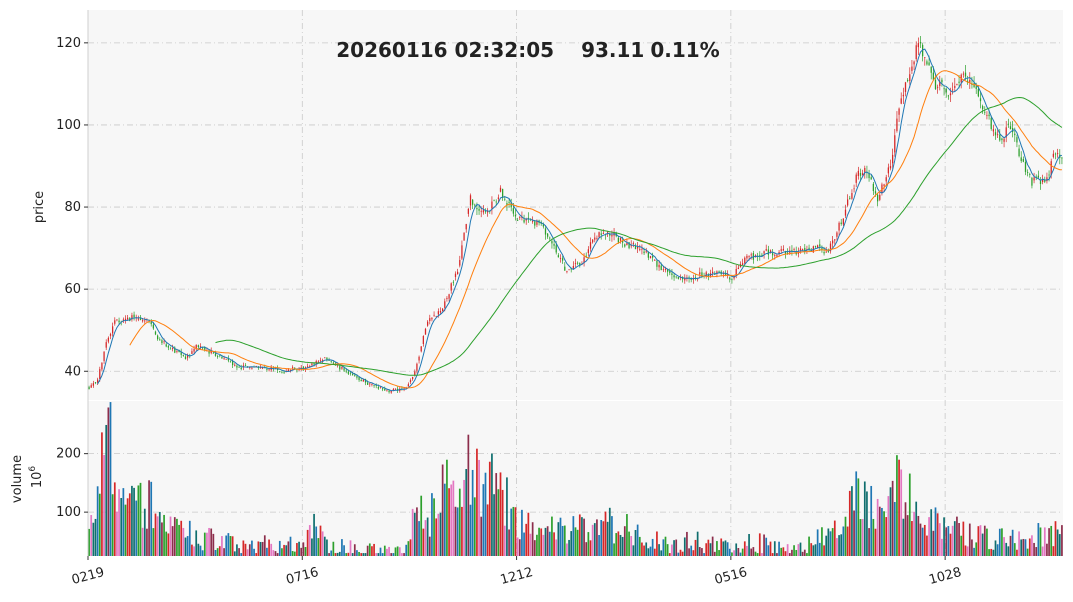  I want to click on price-axis-label: price, so click(39, 207).